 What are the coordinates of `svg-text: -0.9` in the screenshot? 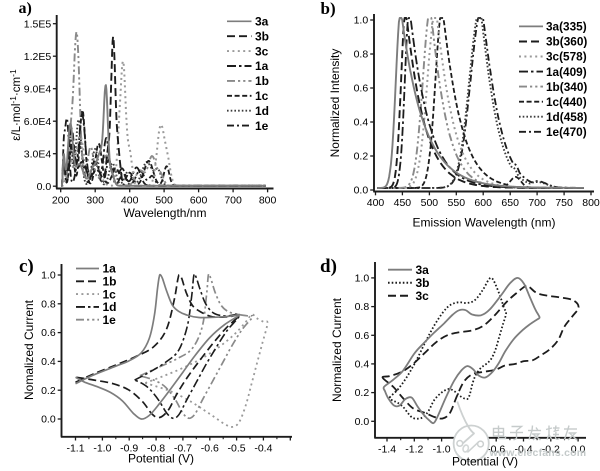 It's located at (129, 449).